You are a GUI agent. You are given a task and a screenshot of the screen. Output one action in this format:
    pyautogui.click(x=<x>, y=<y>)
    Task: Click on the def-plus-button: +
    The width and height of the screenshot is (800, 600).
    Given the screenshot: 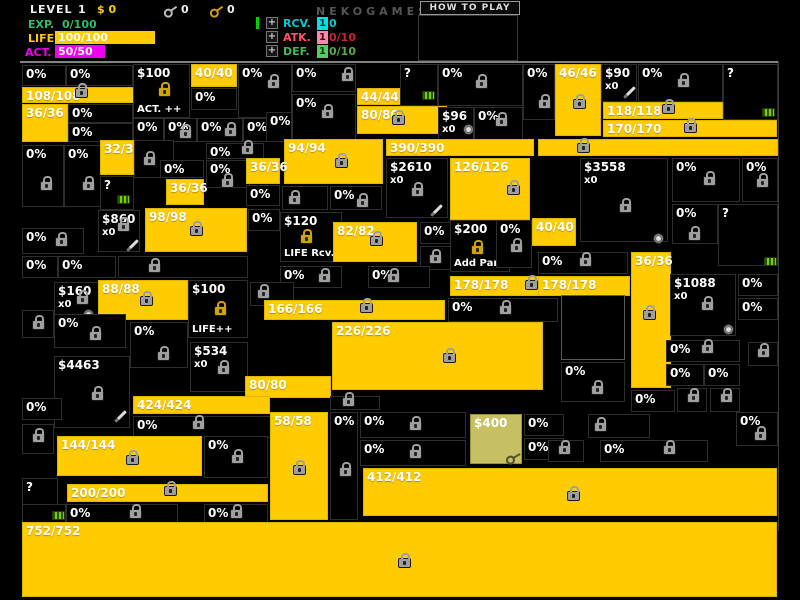 What is the action you would take?
    pyautogui.click(x=272, y=51)
    